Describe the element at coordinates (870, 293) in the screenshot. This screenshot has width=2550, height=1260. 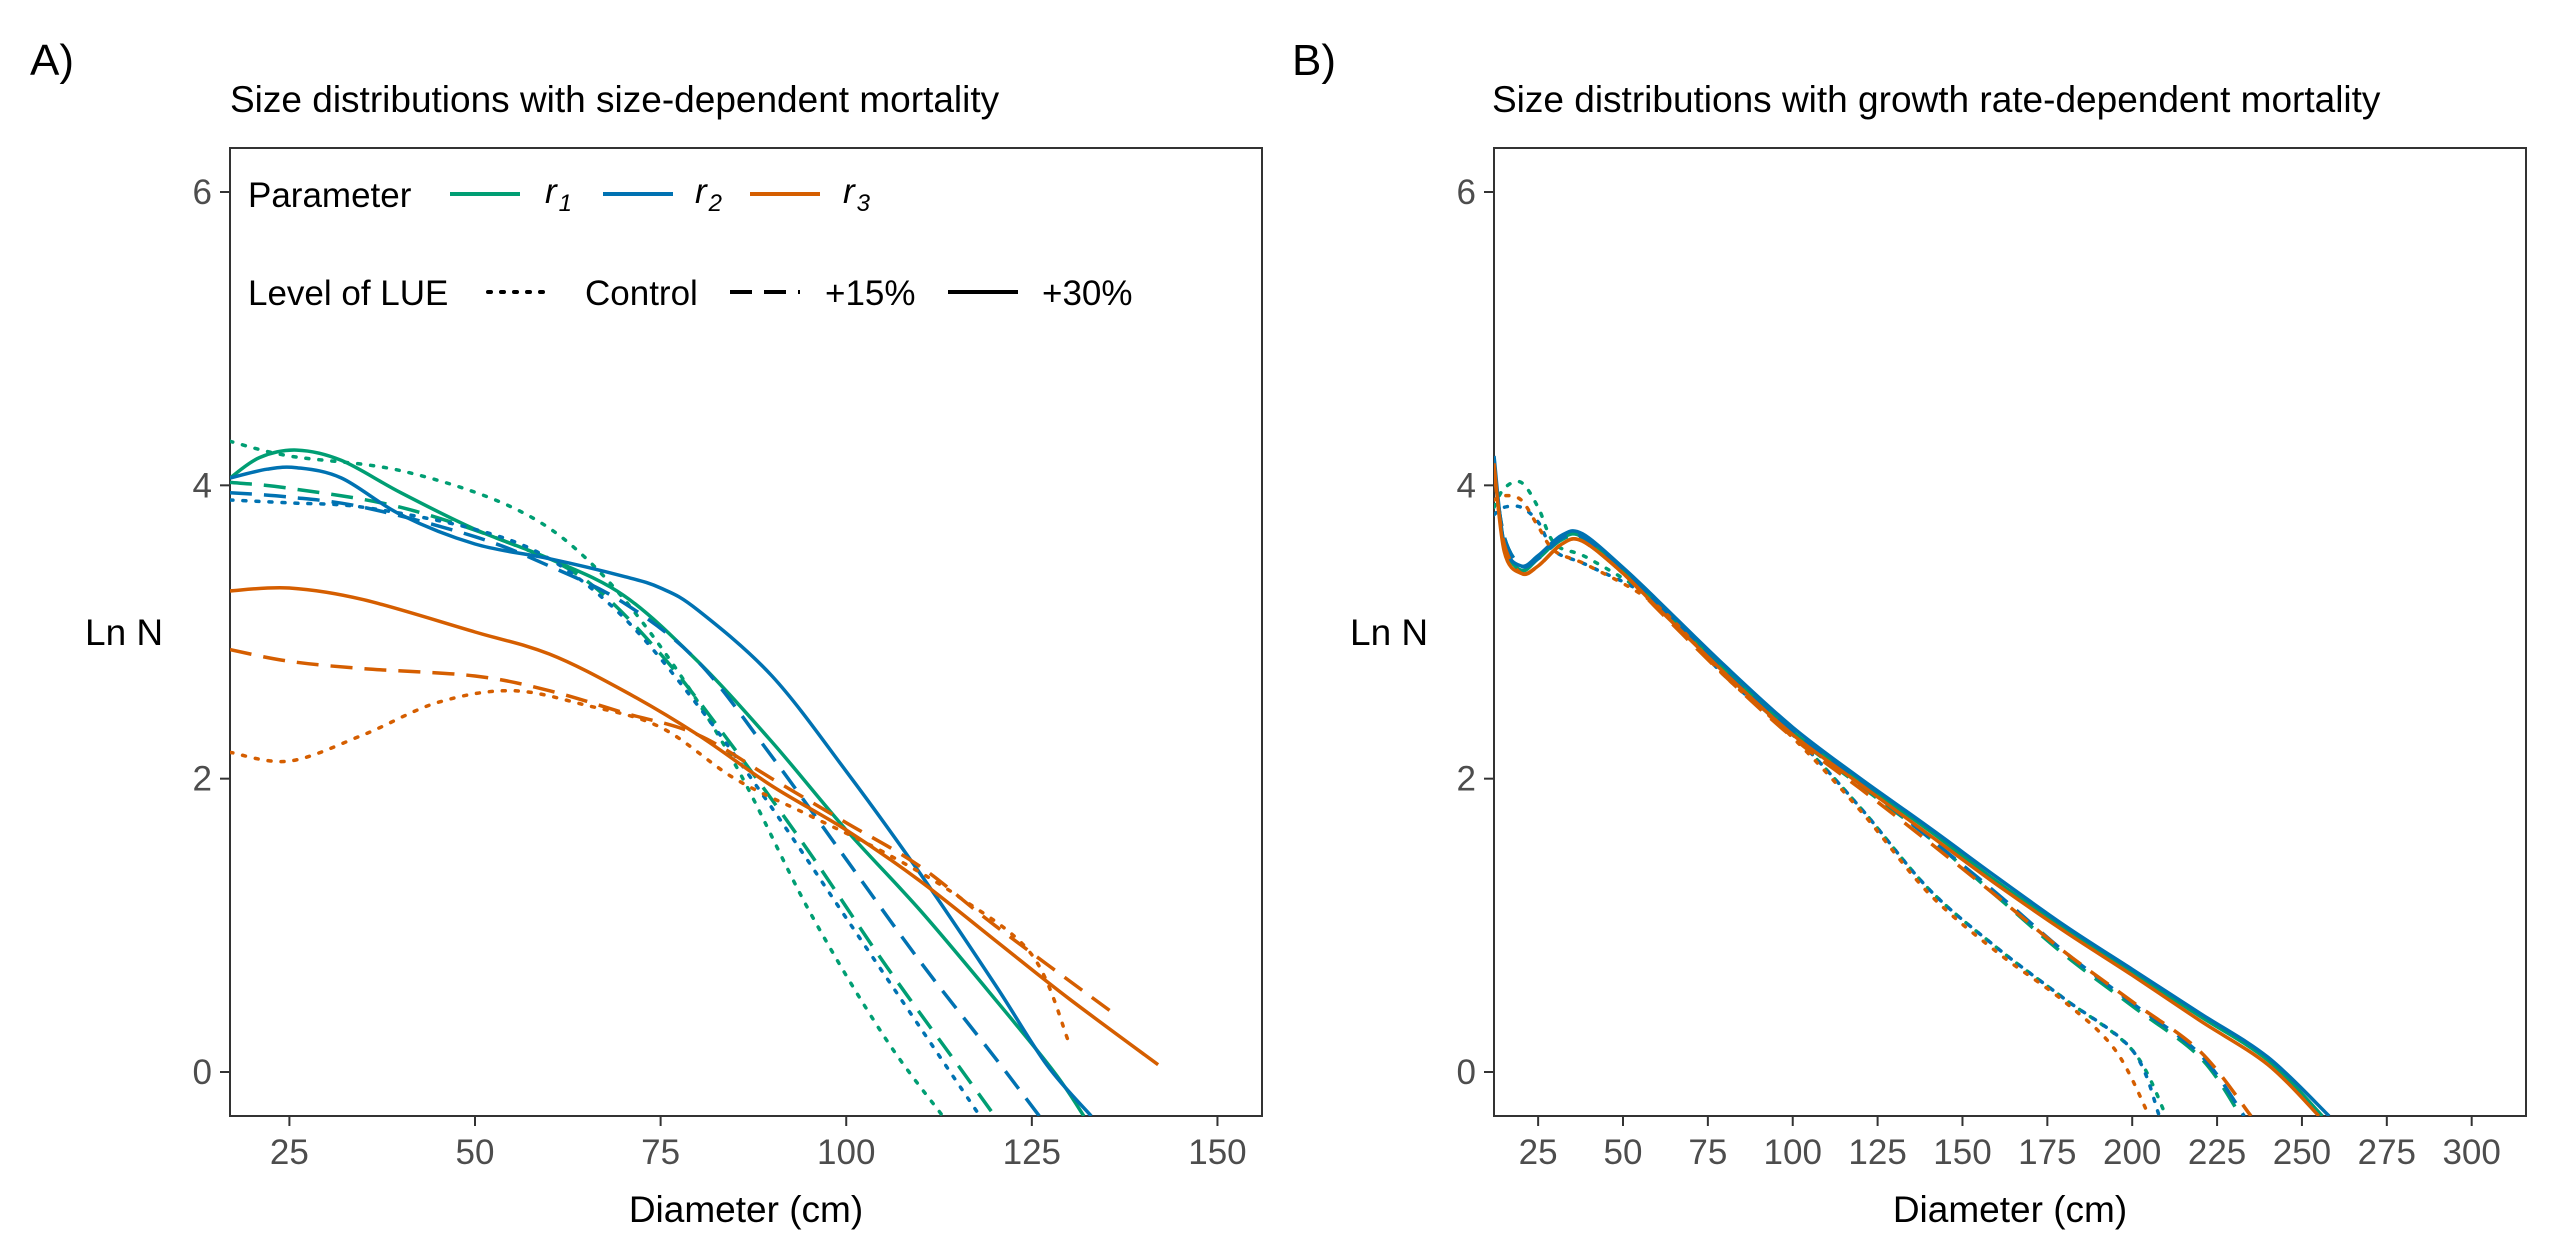
I see `legend-15pct-label: +15%` at that location.